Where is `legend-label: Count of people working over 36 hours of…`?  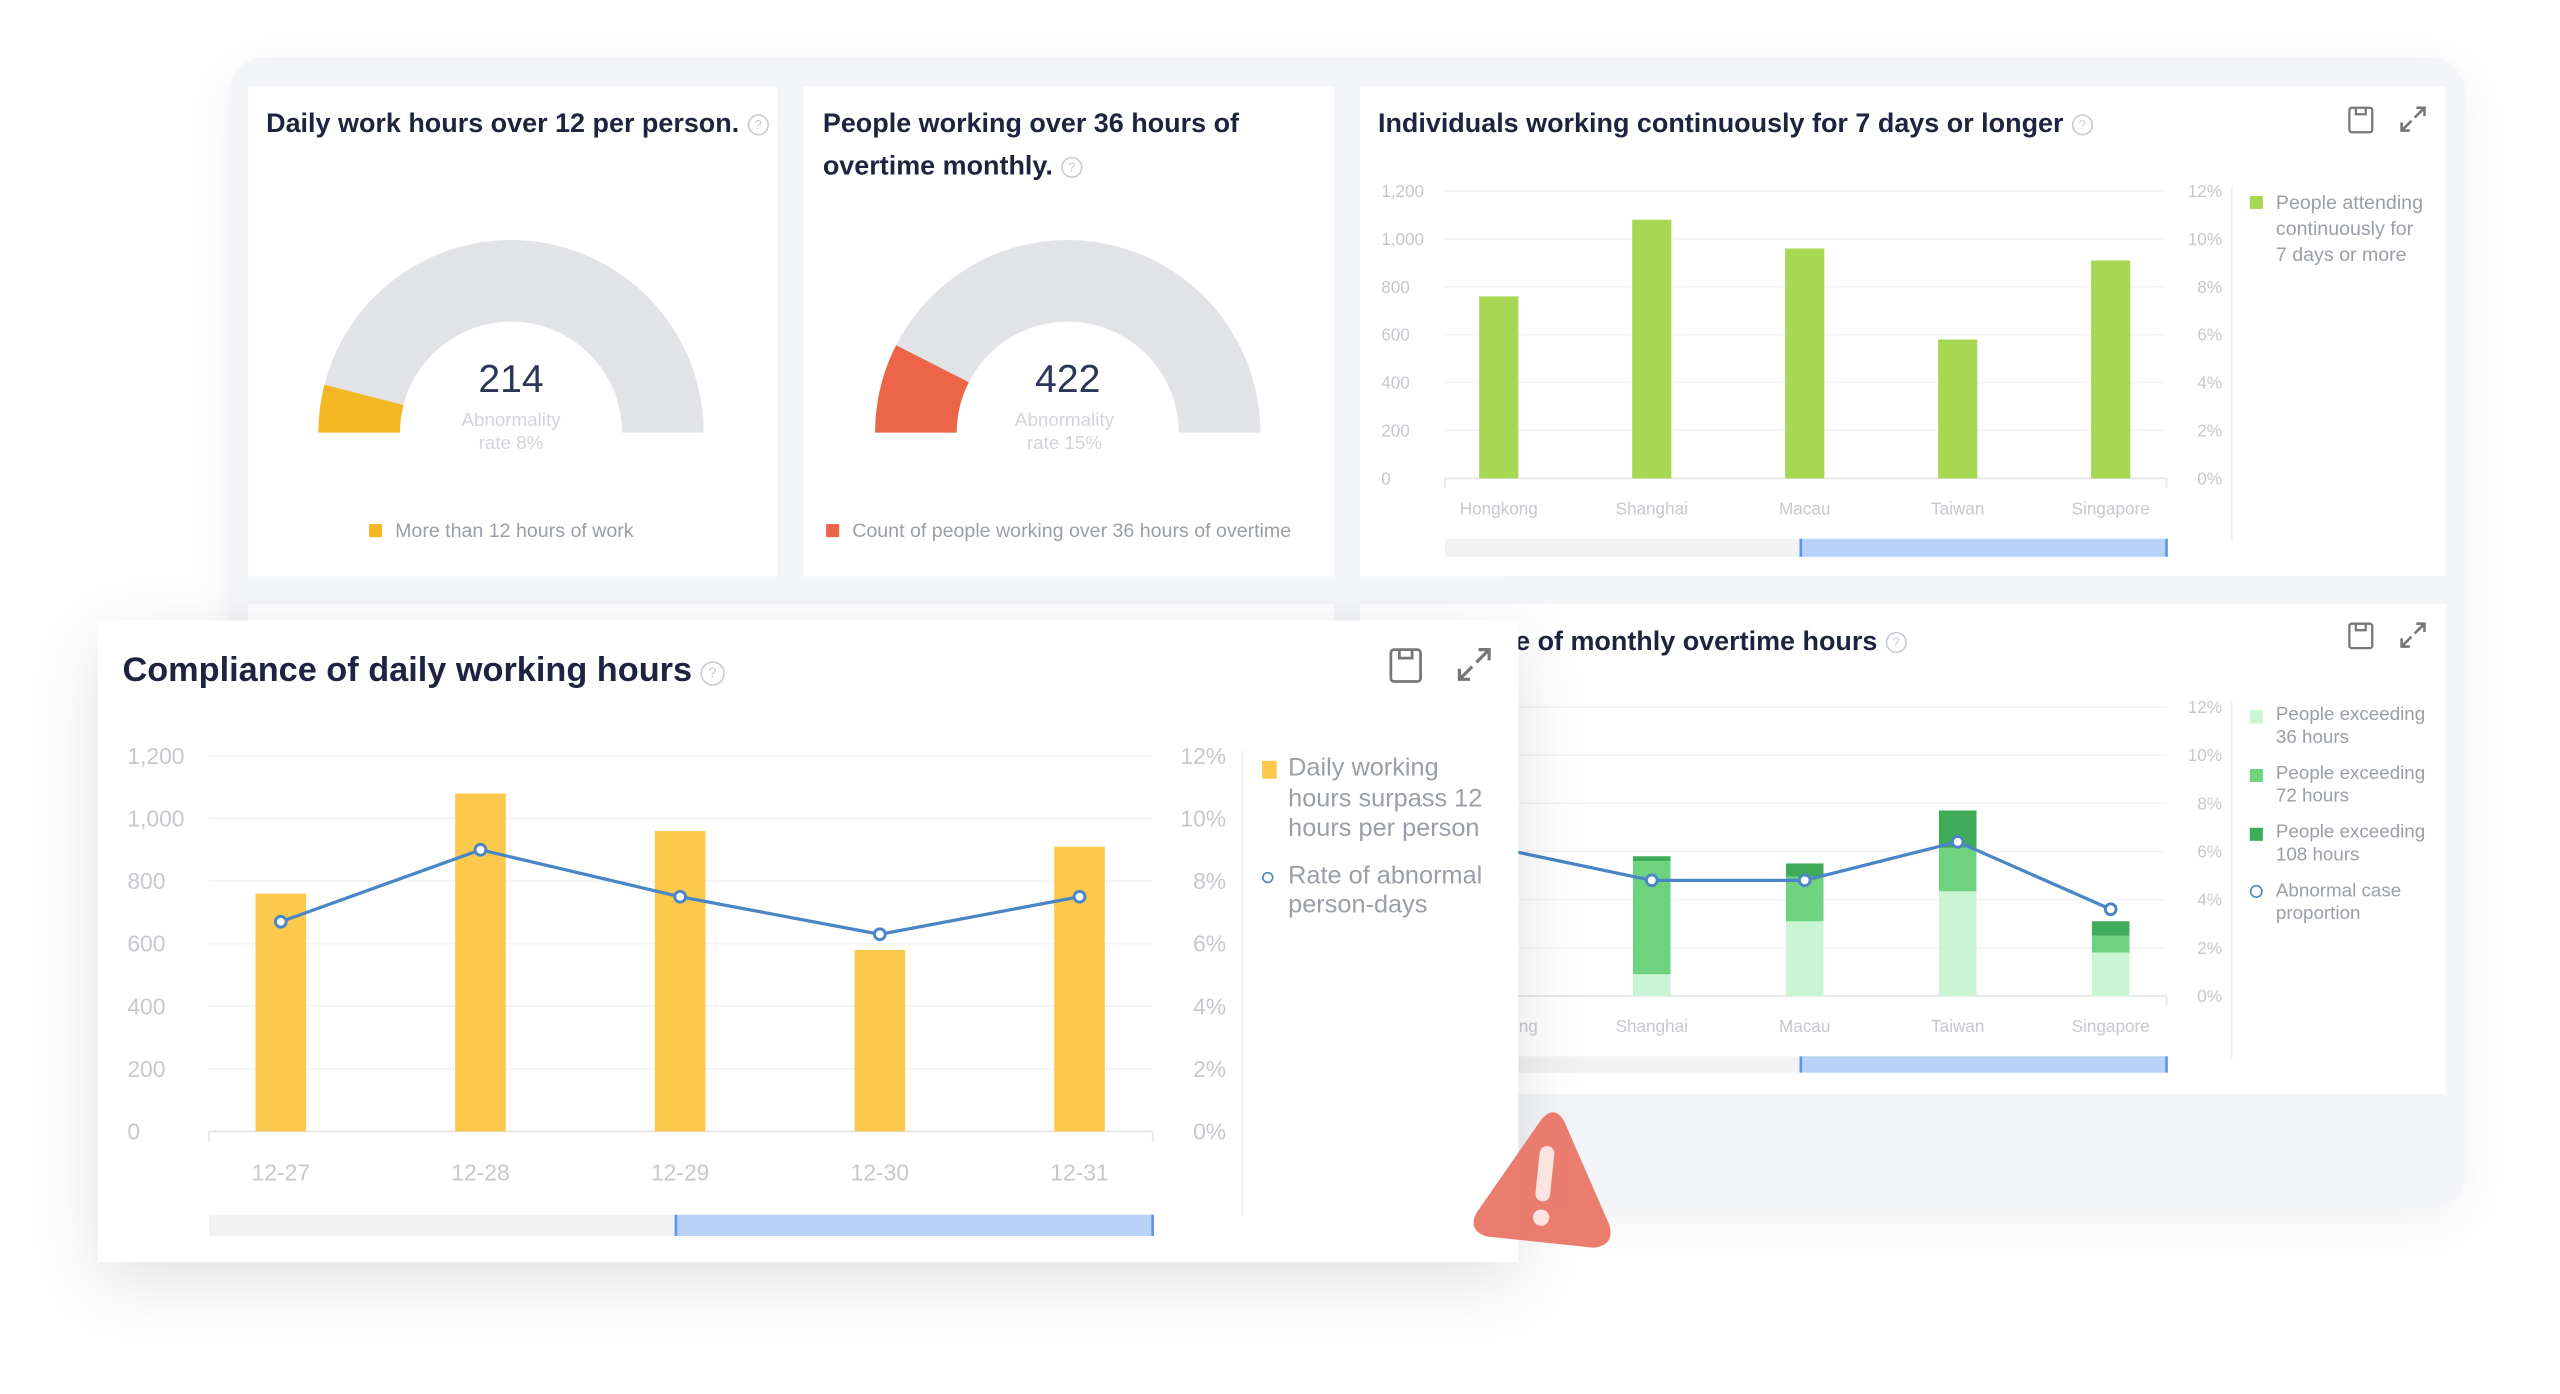
legend-label: Count of people working over 36 hours of… is located at coordinates (1072, 531).